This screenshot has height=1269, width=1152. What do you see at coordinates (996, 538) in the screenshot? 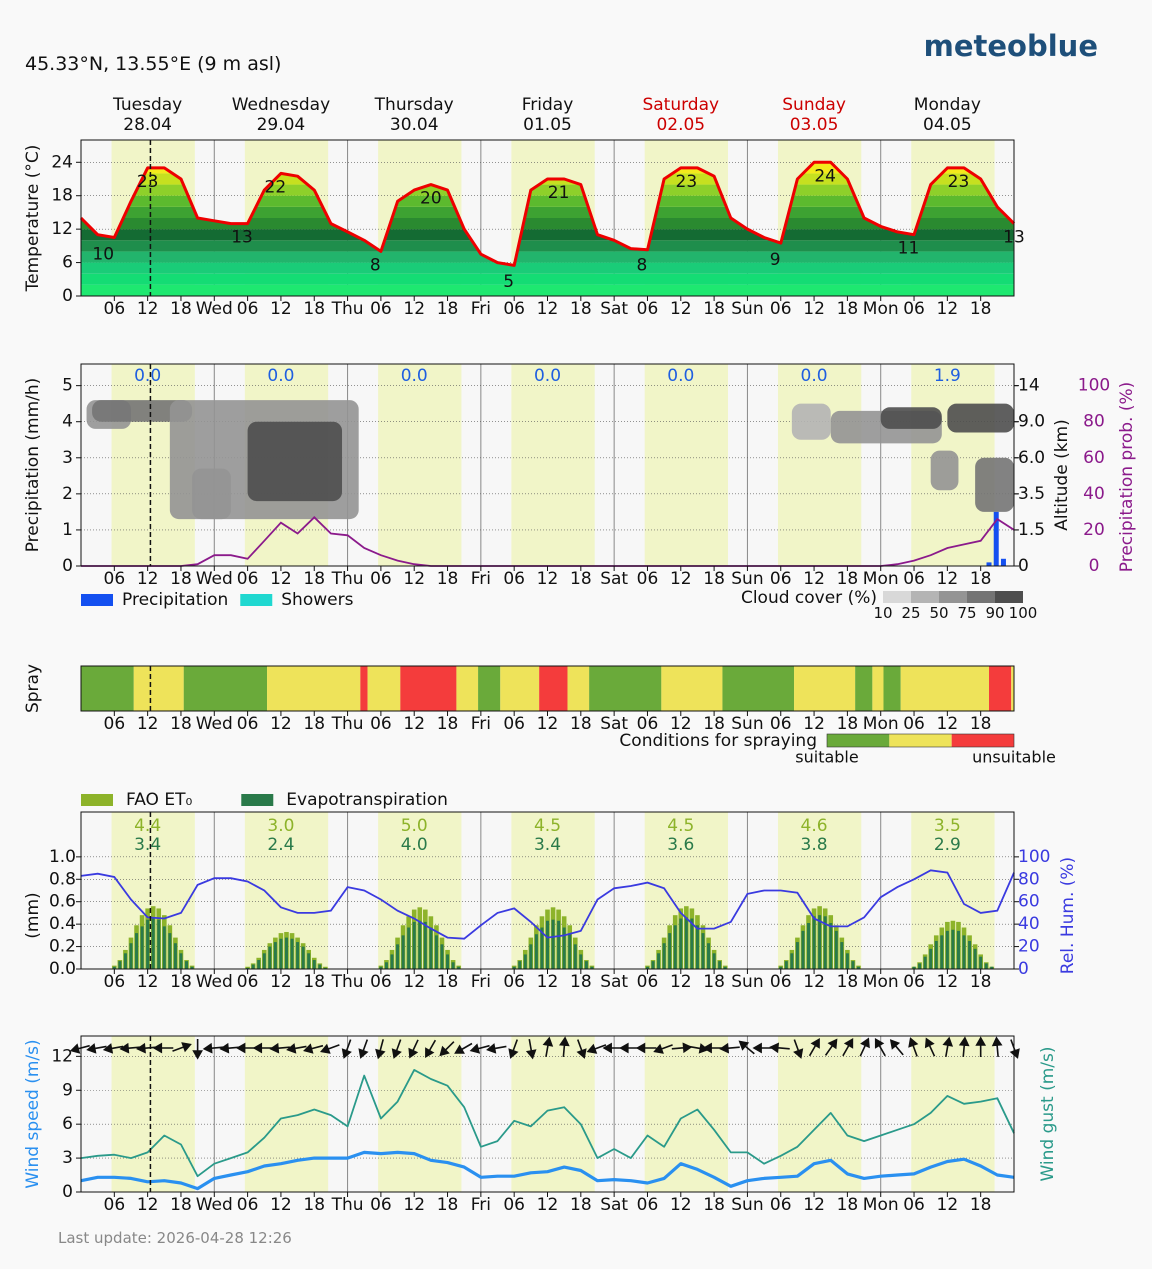
I see `precipitation-bar` at bounding box center [996, 538].